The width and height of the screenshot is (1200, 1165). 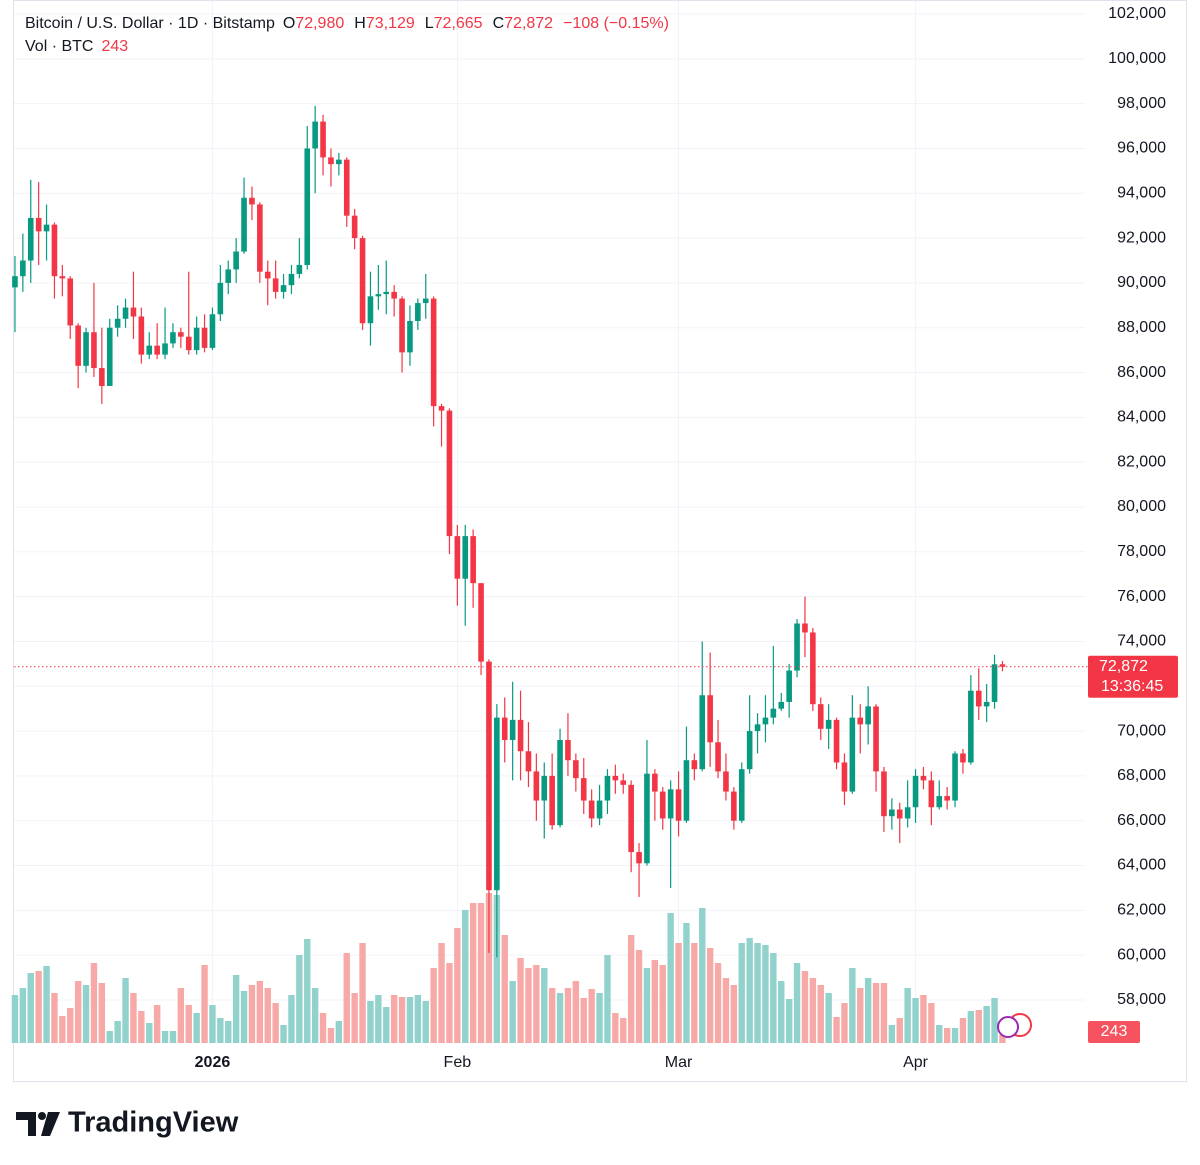 What do you see at coordinates (1141, 999) in the screenshot?
I see `y-tick-label: 58,000` at bounding box center [1141, 999].